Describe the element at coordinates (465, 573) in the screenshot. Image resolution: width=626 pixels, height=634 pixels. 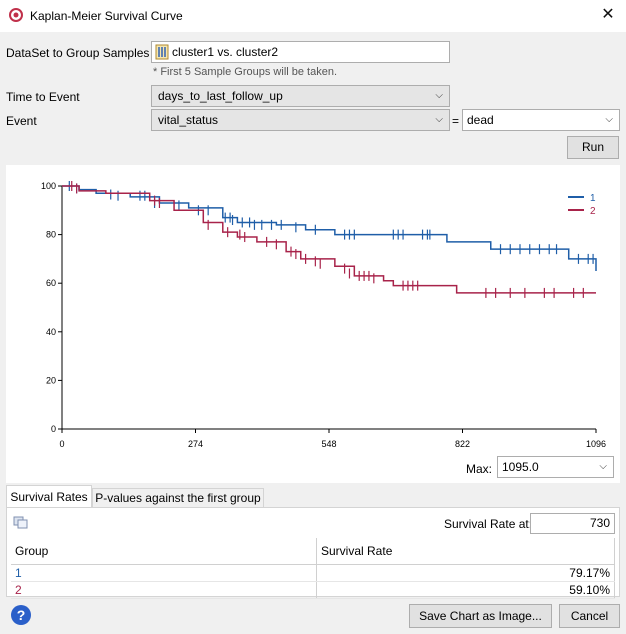
I see `survival-rate-cell: 79.17%` at that location.